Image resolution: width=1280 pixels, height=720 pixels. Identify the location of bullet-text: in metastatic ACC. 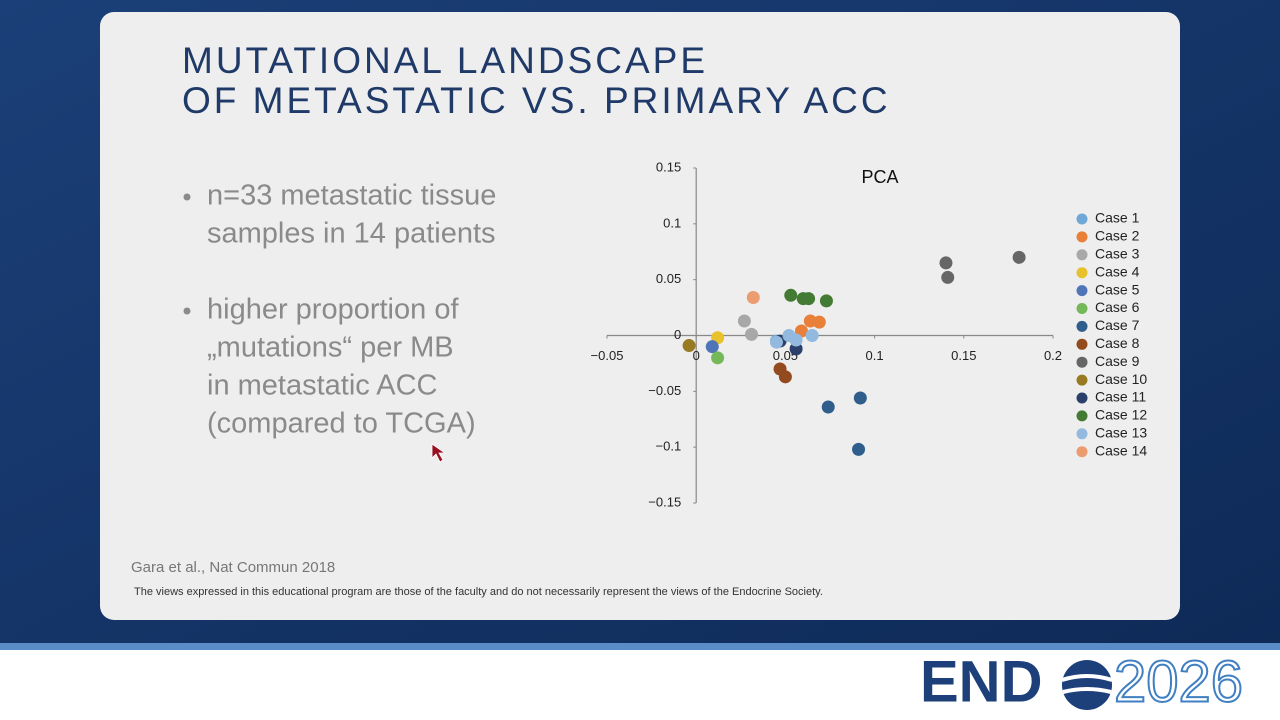
(322, 386).